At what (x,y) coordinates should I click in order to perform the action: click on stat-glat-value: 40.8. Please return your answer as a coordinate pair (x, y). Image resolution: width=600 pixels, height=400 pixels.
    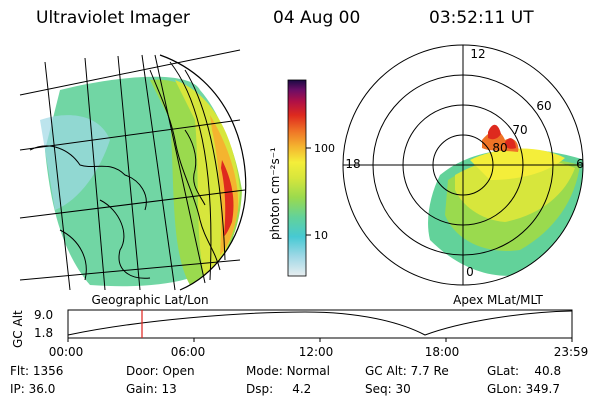
    Looking at the image, I should click on (548, 371).